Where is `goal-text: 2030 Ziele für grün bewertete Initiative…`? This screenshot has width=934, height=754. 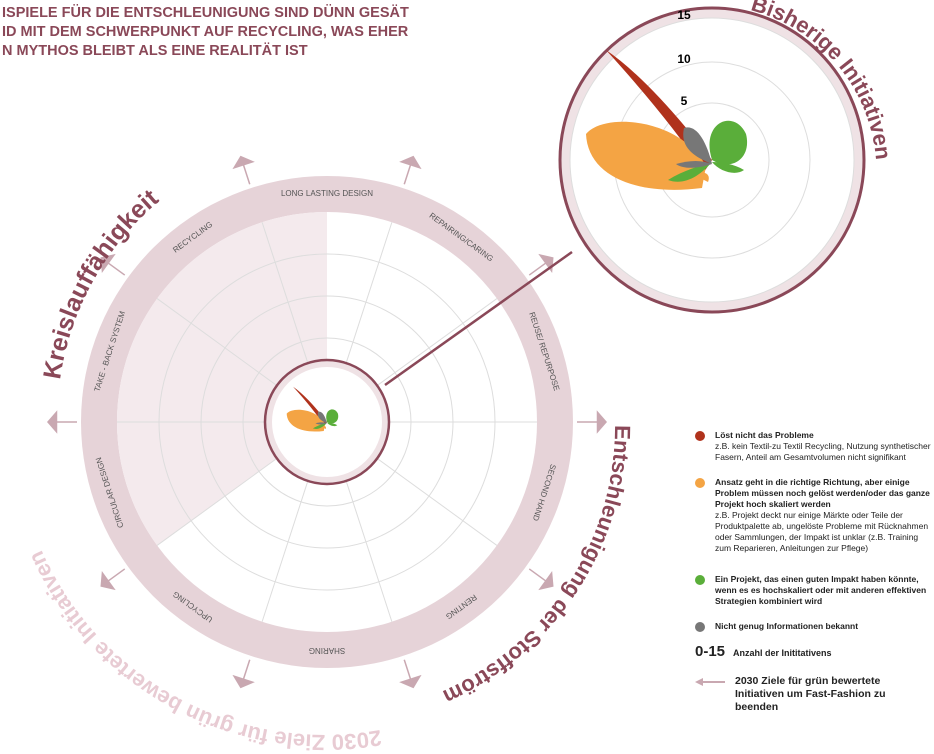
goal-text: 2030 Ziele für grün bewertete Initiative… is located at coordinates (810, 694).